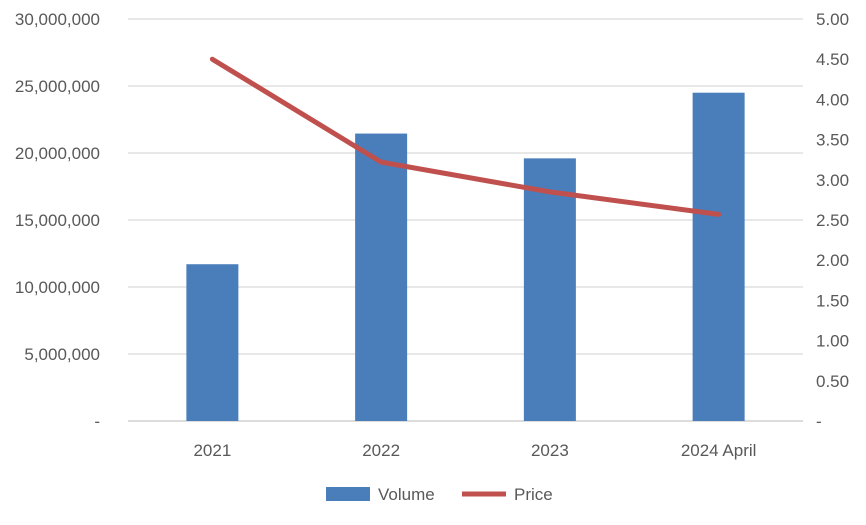 The image size is (866, 525). What do you see at coordinates (97, 421) in the screenshot?
I see `left-tick-label: -` at bounding box center [97, 421].